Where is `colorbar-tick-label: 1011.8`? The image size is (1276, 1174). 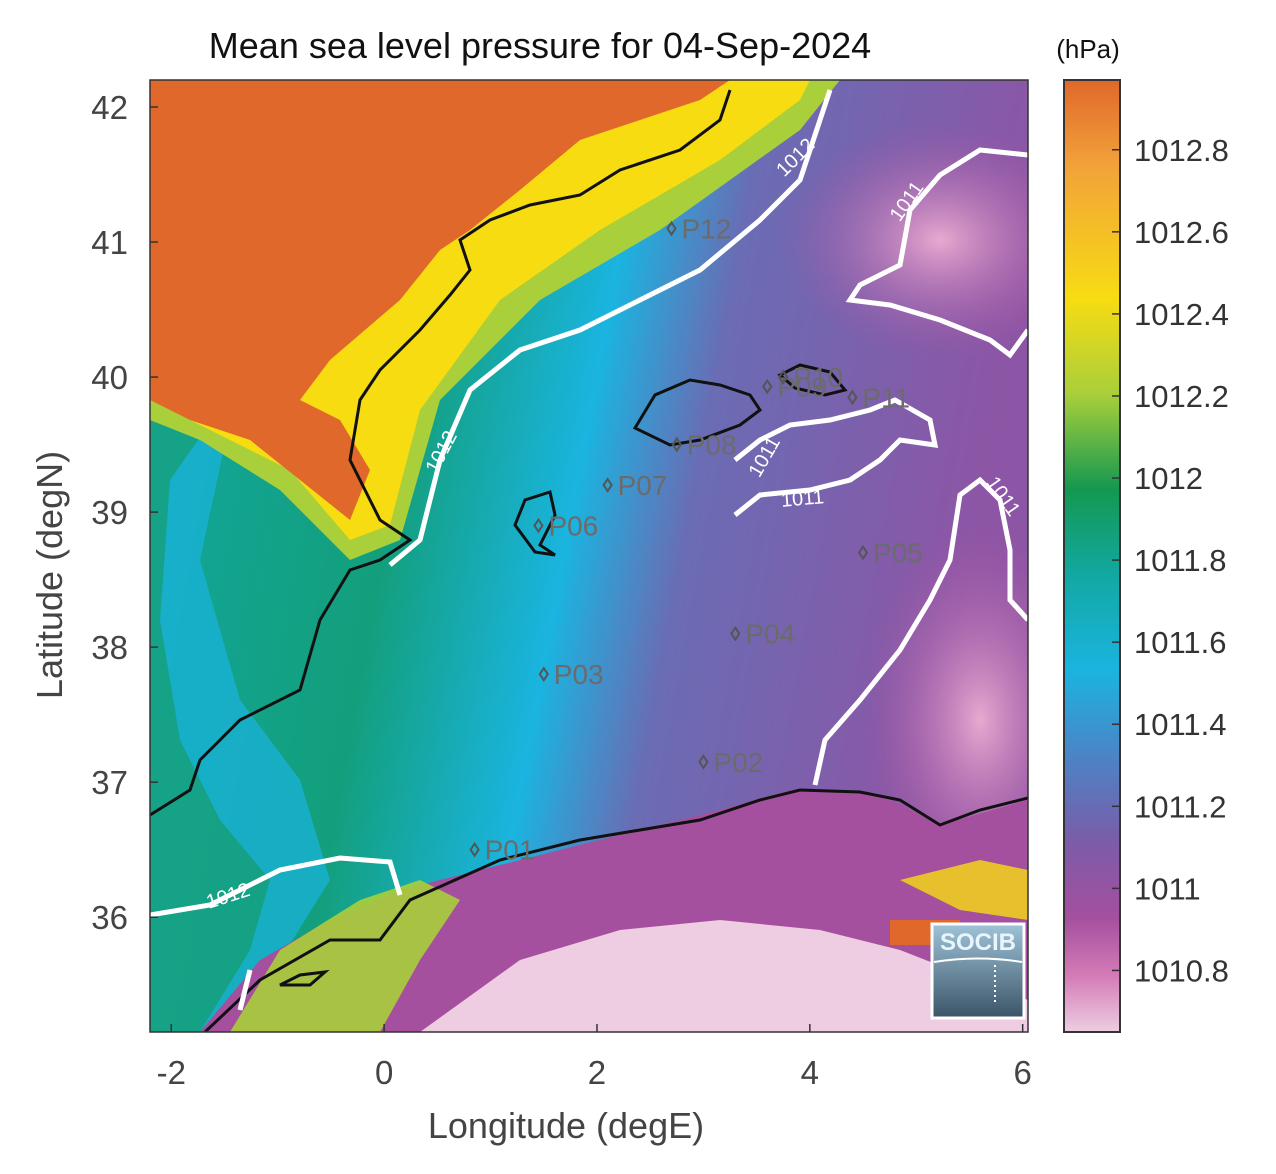 colorbar-tick-label: 1011.8 is located at coordinates (1180, 560).